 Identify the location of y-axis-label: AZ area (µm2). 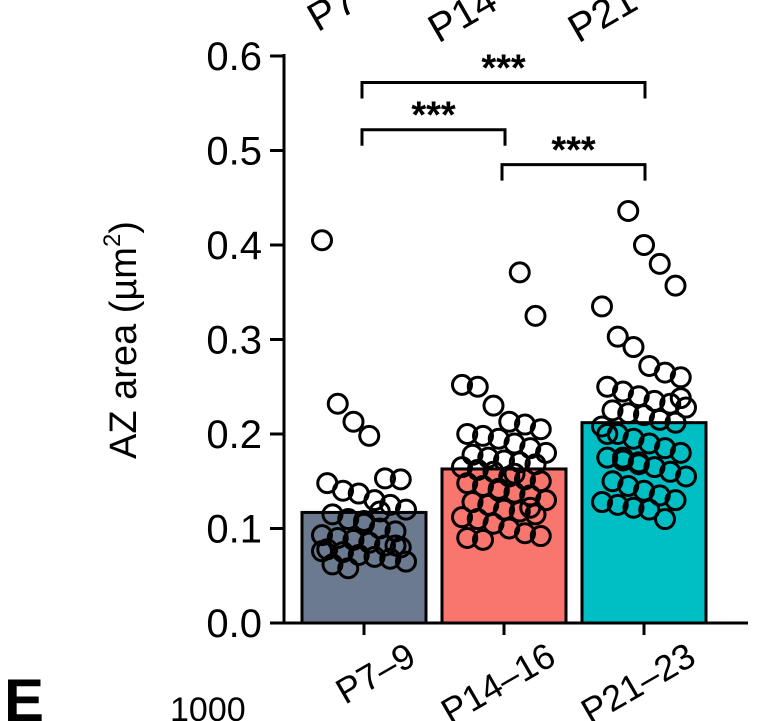
(122, 340).